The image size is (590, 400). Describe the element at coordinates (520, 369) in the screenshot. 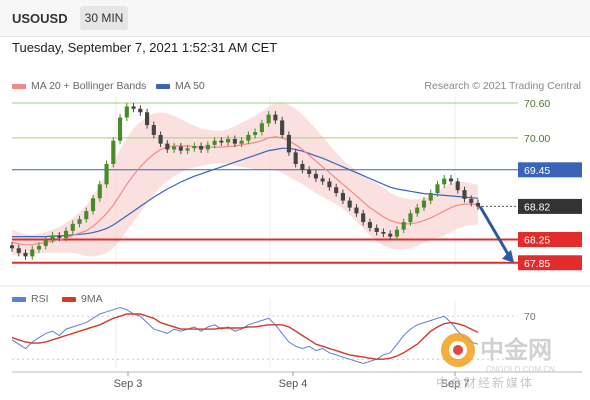

I see `watermark-url: CNGOLD.COM.CN` at that location.